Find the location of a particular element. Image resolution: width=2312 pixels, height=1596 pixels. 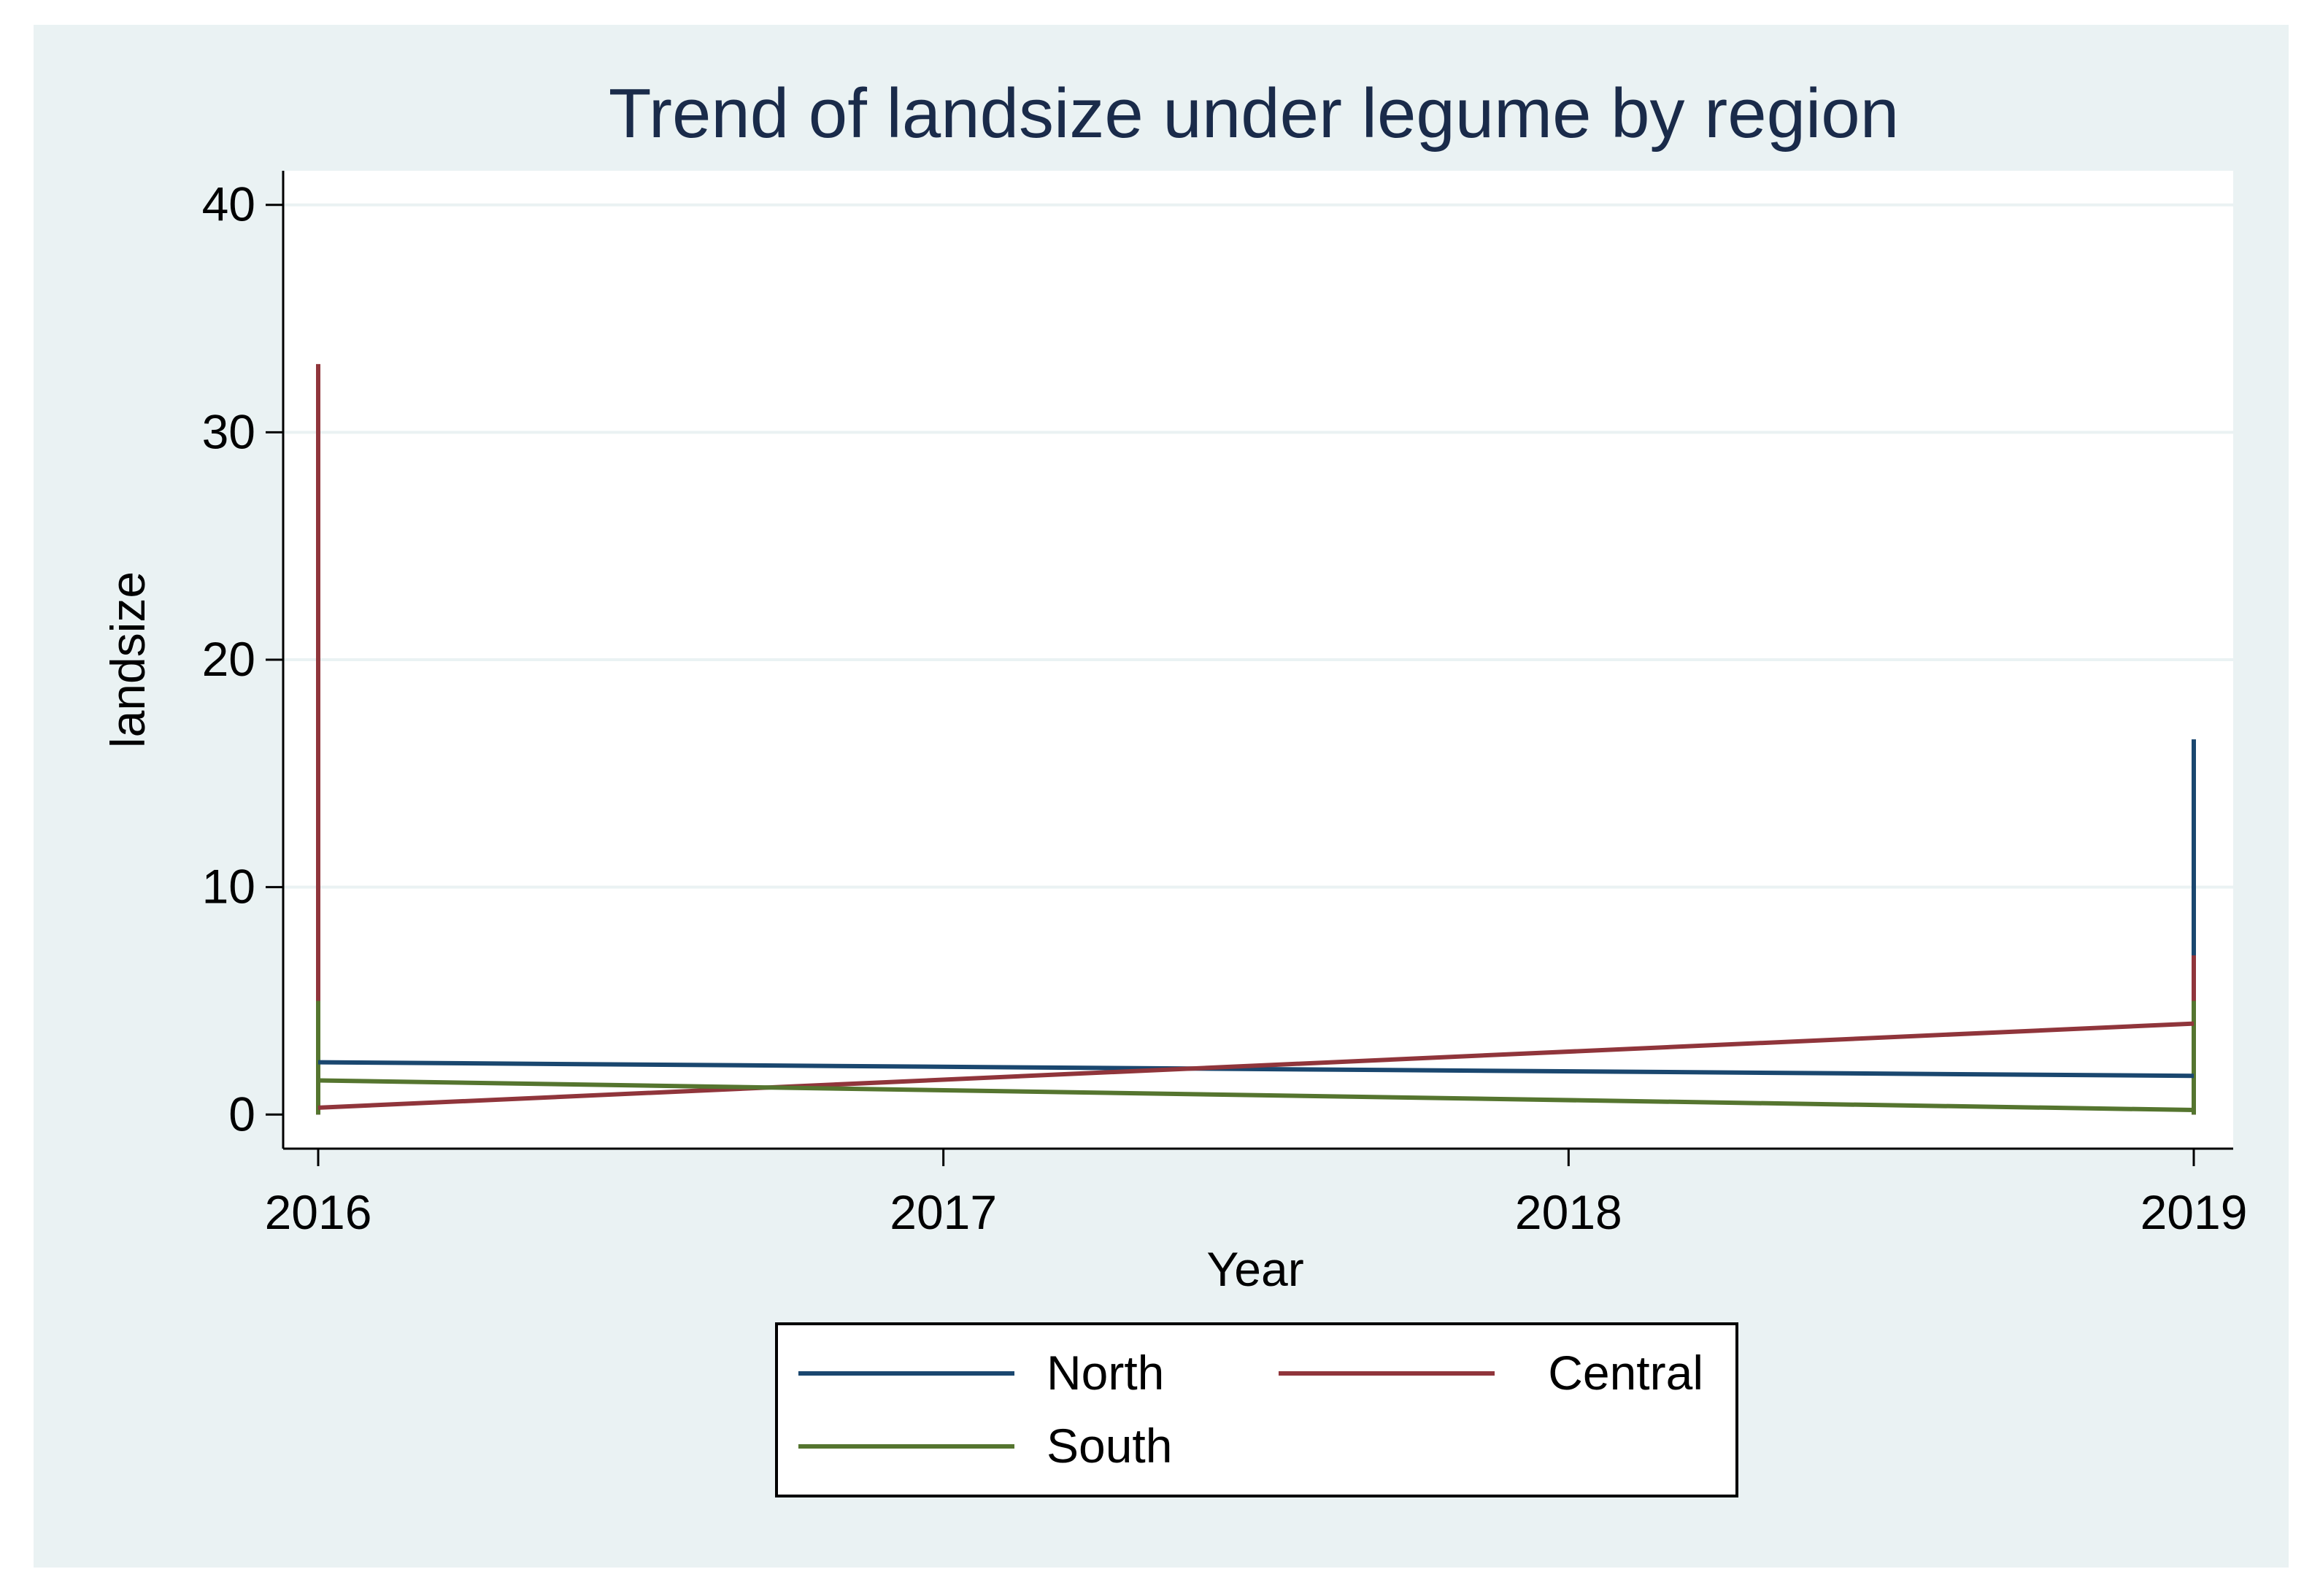

y-tick-label-30: 30 is located at coordinates (228, 431).